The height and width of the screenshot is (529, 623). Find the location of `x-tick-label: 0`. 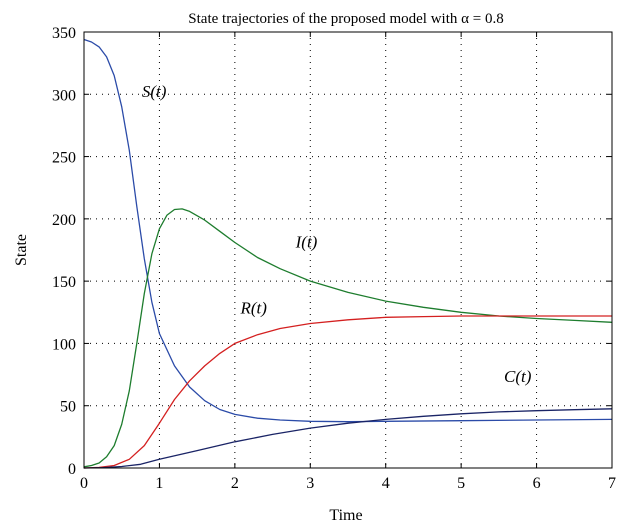

x-tick-label: 0 is located at coordinates (84, 483).